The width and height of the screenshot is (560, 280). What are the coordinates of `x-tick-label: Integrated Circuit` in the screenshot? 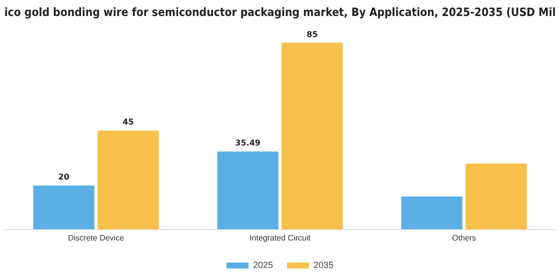 It's located at (281, 237).